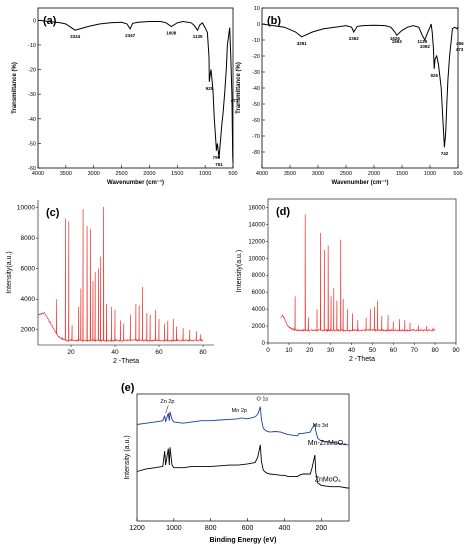 The image size is (469, 550). What do you see at coordinates (239, 411) in the screenshot?
I see `peak-label-mn2p: Mn 2p` at bounding box center [239, 411].